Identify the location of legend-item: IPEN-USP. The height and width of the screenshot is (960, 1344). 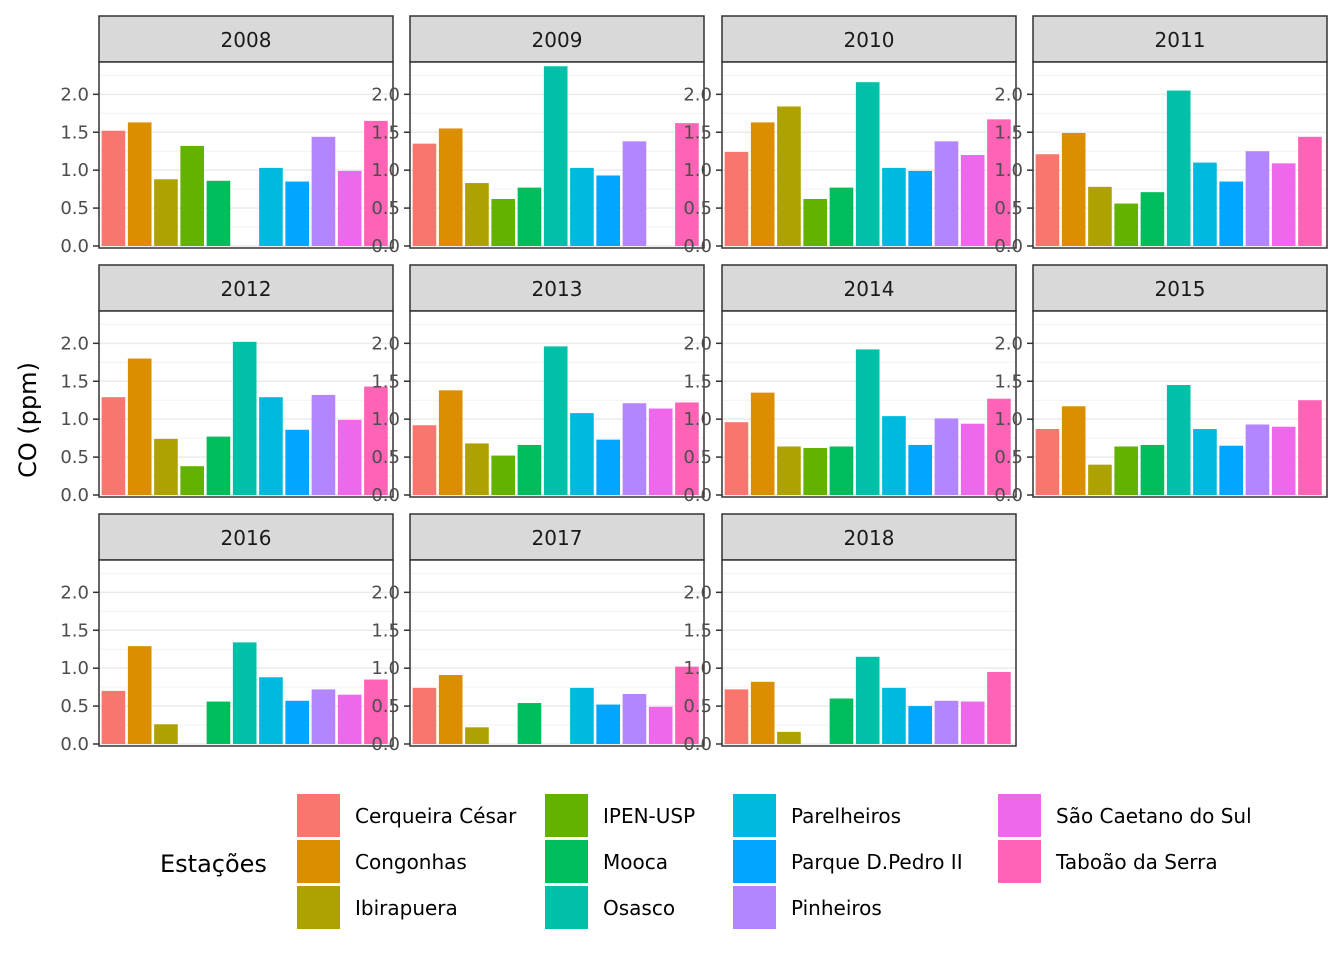
(620, 815).